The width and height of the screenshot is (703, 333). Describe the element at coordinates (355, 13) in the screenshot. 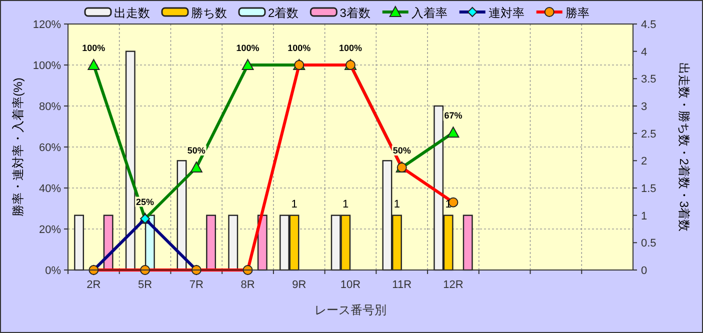

I see `legend-label: 3着数` at that location.